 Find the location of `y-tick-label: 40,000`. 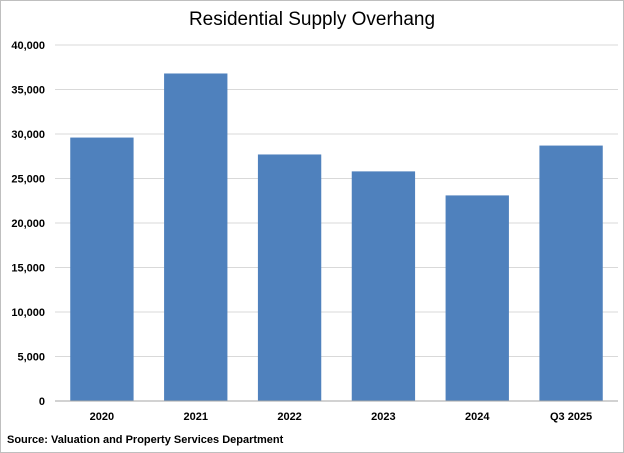

y-tick-label: 40,000 is located at coordinates (28, 46).